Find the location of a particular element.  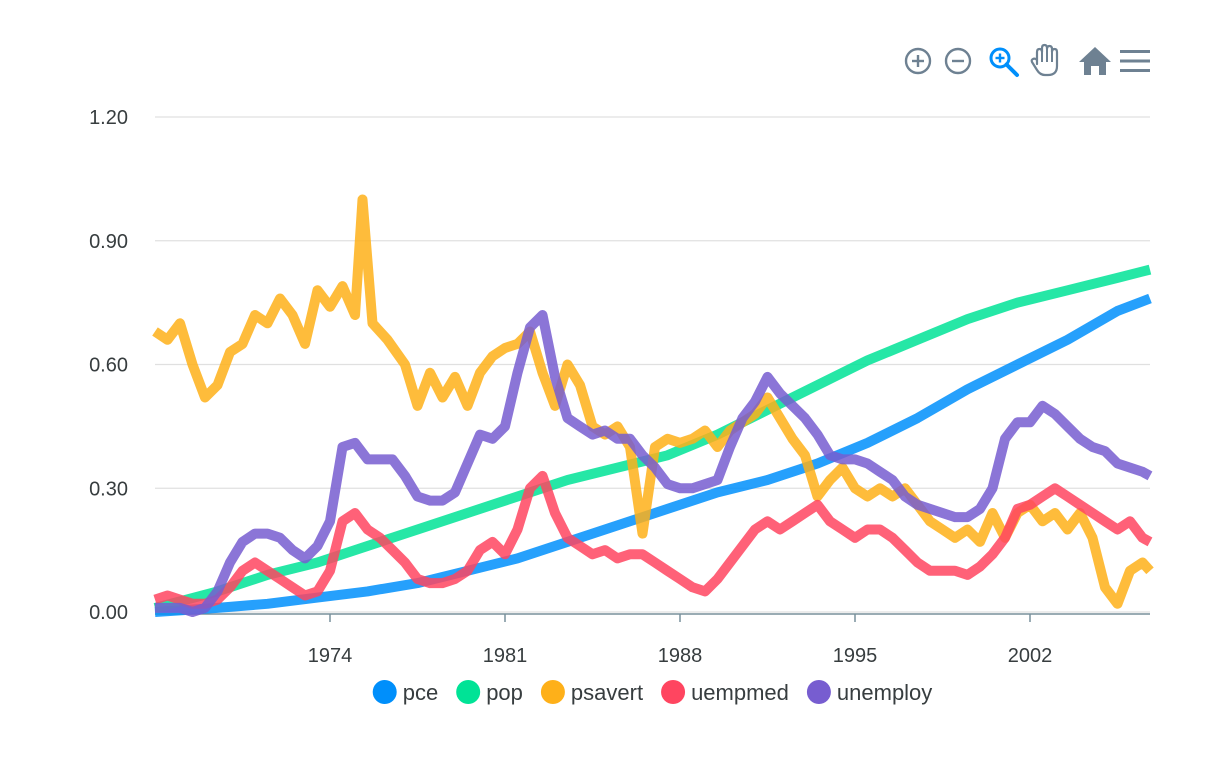

legend-item-psavert: psavert is located at coordinates (591, 692).